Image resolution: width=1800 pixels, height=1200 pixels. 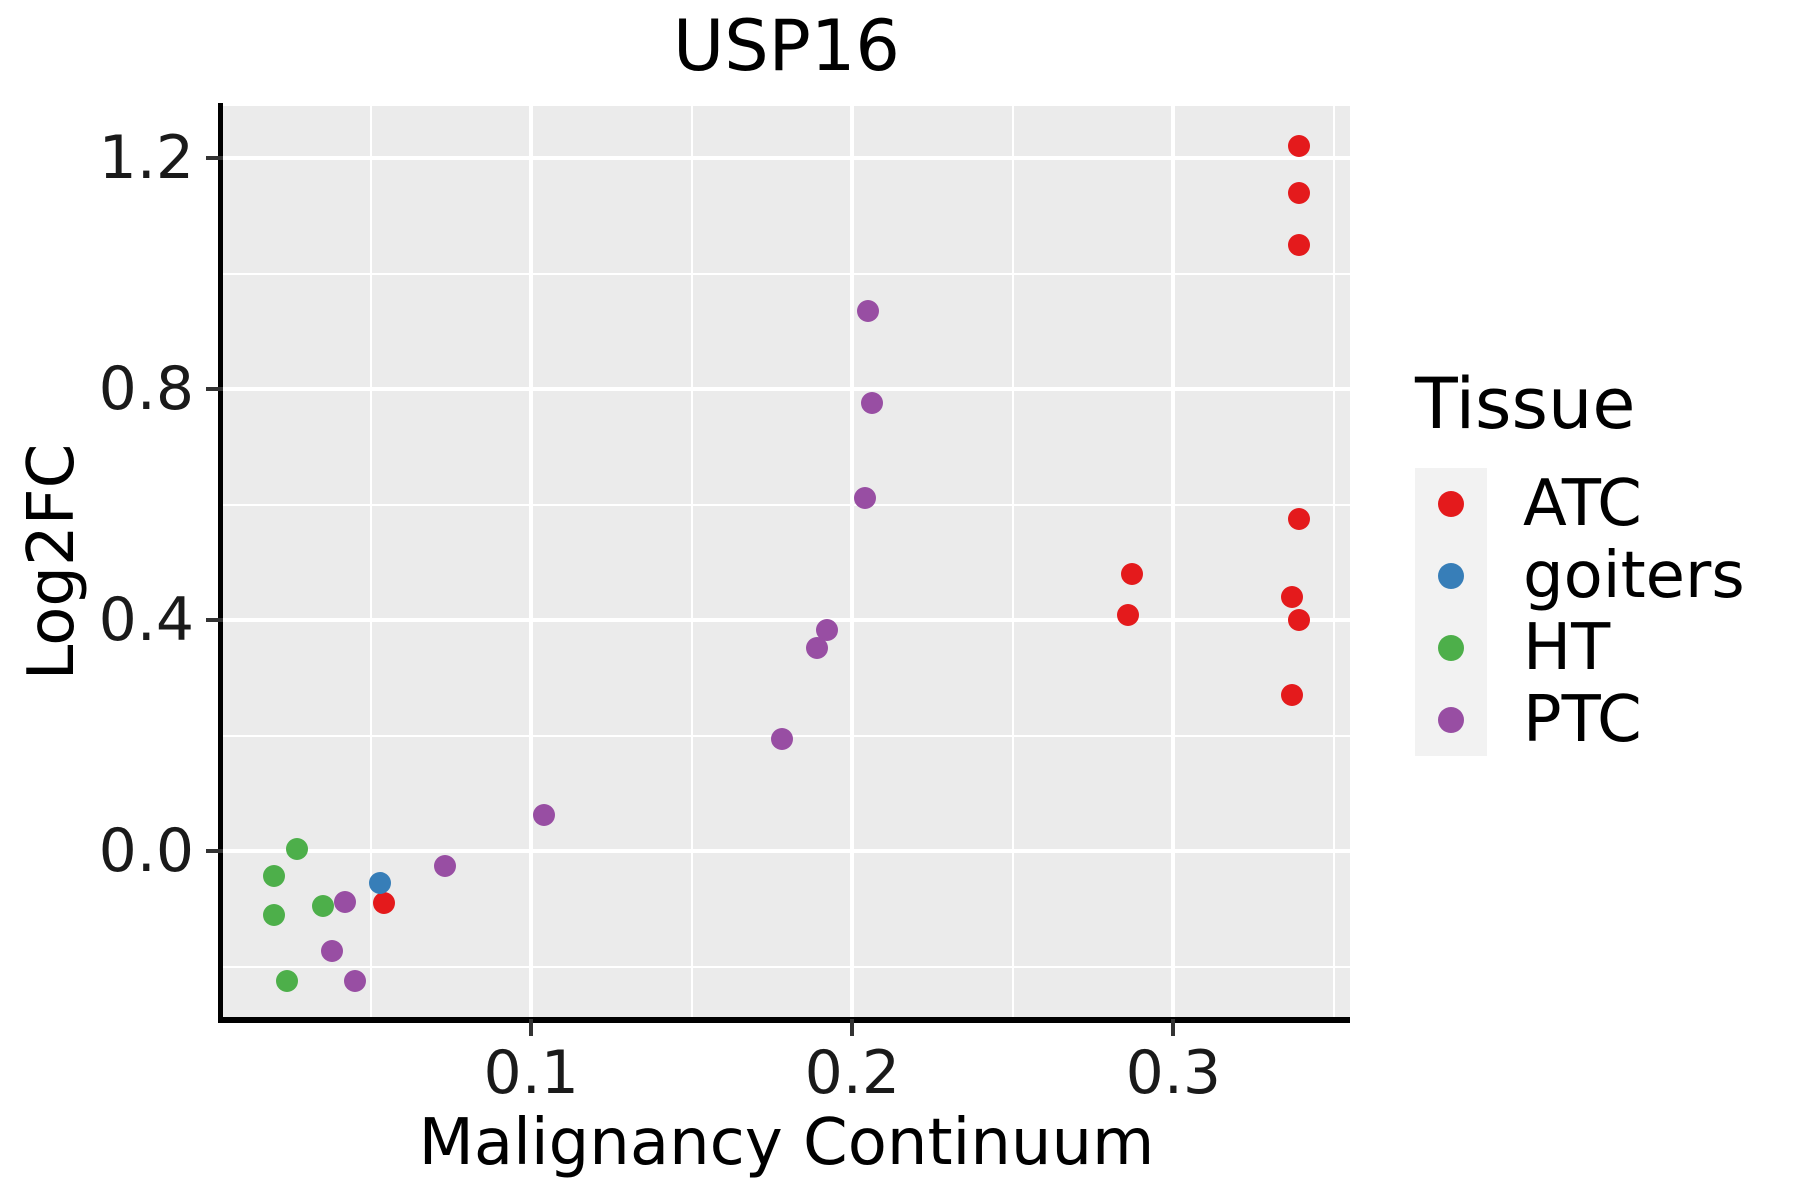 What do you see at coordinates (1634, 576) in the screenshot?
I see `legend-item-label: goiters` at bounding box center [1634, 576].